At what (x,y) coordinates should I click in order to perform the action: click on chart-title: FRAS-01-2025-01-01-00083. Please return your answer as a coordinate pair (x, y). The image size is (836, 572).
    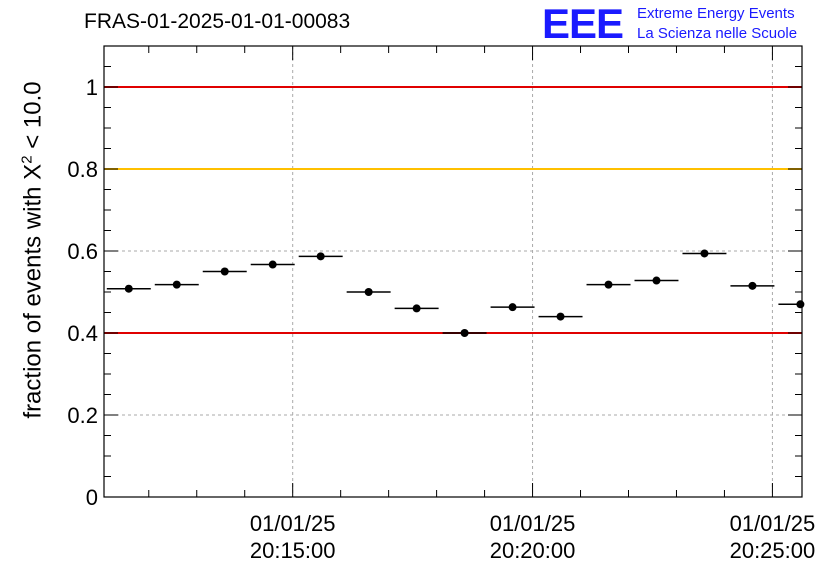
    Looking at the image, I should click on (217, 21).